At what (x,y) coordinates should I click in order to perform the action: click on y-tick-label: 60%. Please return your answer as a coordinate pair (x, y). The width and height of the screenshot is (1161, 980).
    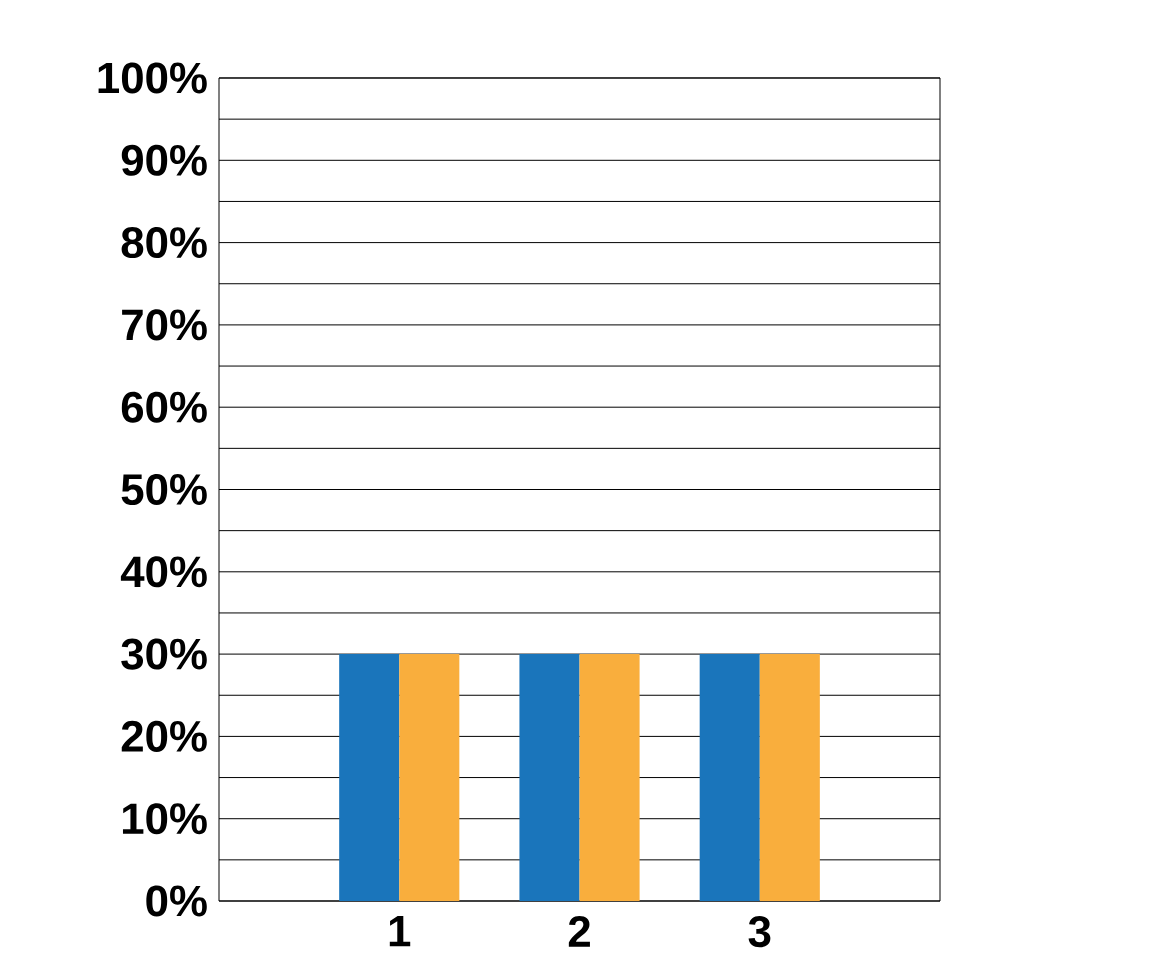
    Looking at the image, I should click on (164, 407).